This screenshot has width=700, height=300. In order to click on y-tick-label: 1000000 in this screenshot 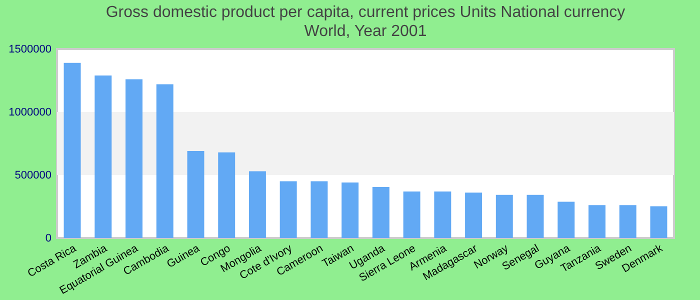, I will do `click(30, 112)`.